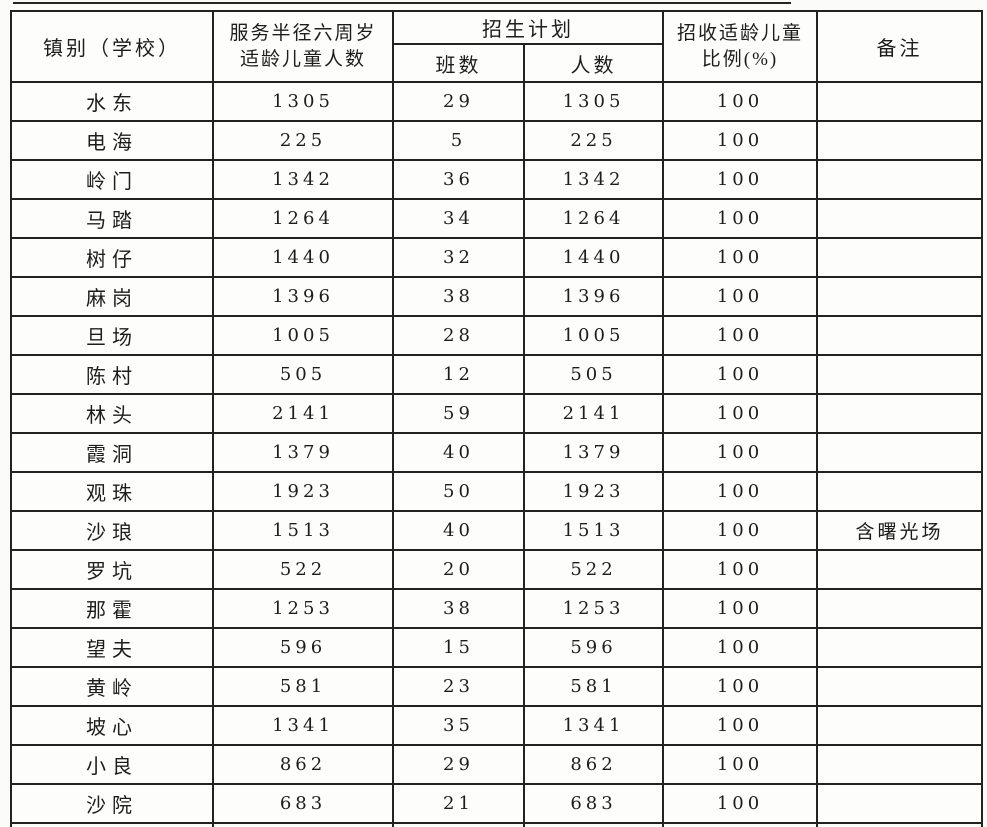 The width and height of the screenshot is (987, 827). I want to click on table-row: 树仔 1440 32 1440 100, so click(496, 257).